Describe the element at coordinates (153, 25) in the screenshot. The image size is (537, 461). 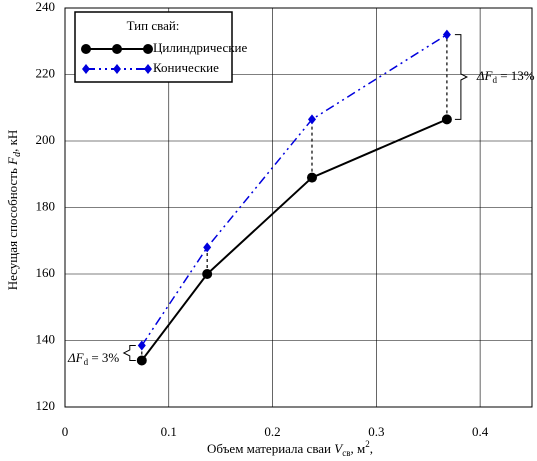
I see `legend-title: Тип свай:` at that location.